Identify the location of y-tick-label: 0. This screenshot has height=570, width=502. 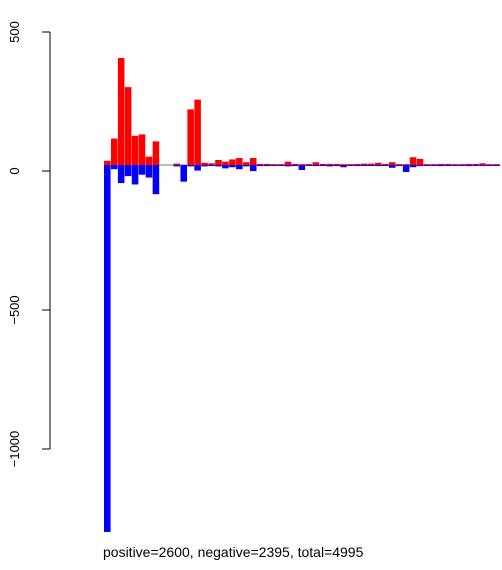
(14, 170).